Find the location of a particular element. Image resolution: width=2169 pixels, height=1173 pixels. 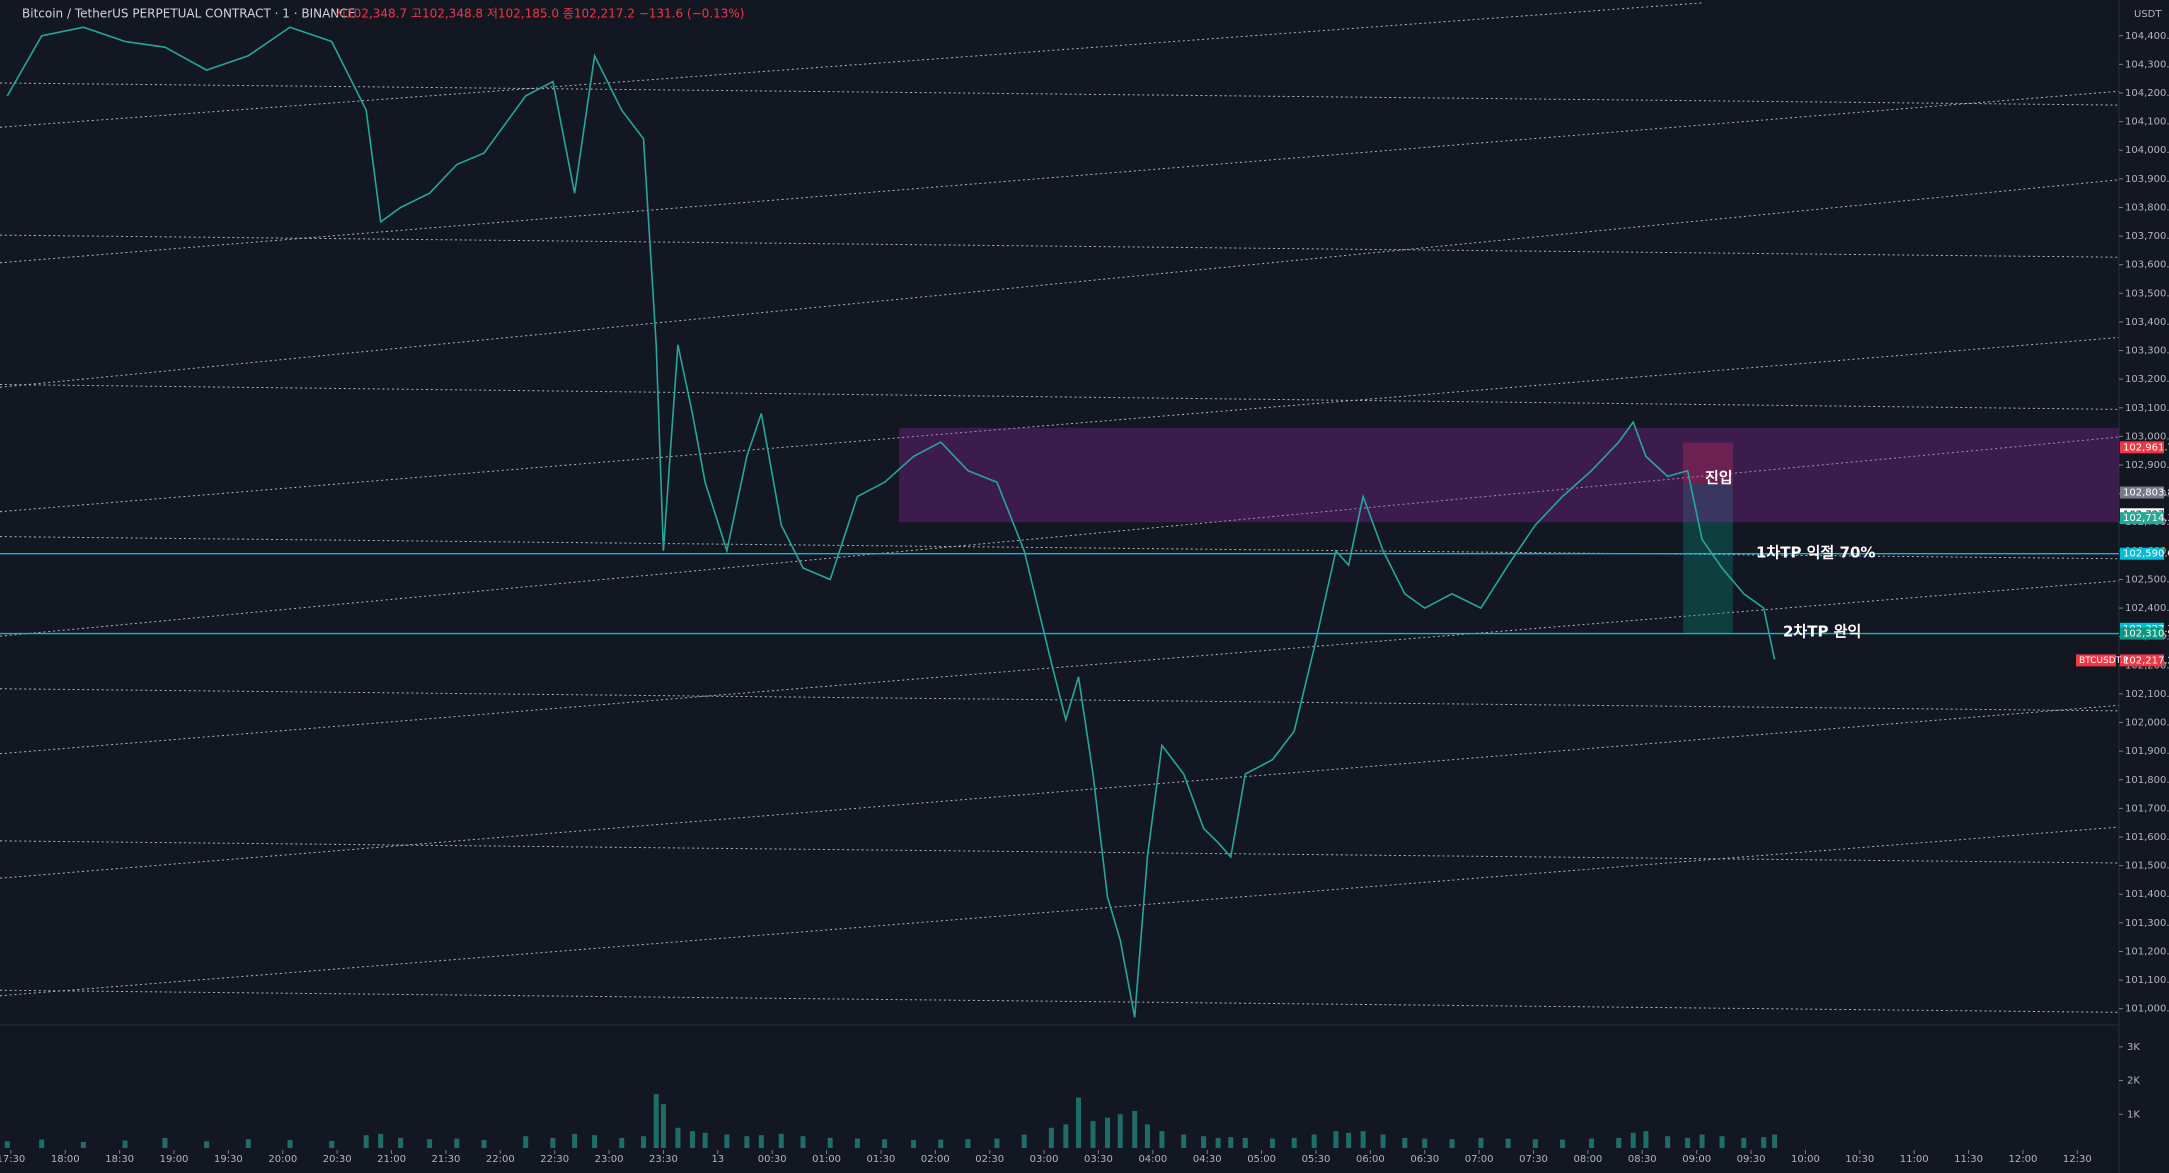

x-tick-label: 01:00 is located at coordinates (826, 1159).